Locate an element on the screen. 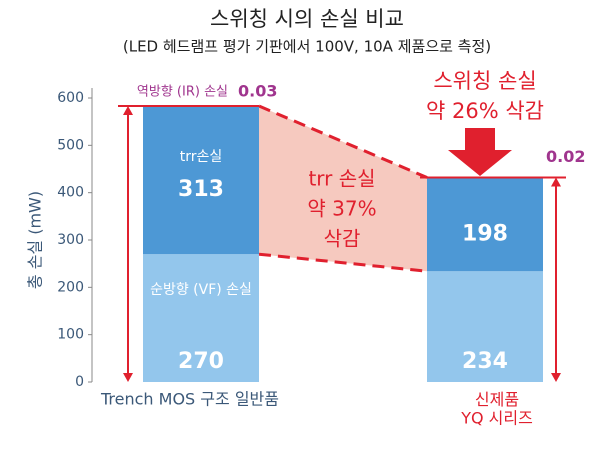  y-tick-label: 0 is located at coordinates (79, 382).